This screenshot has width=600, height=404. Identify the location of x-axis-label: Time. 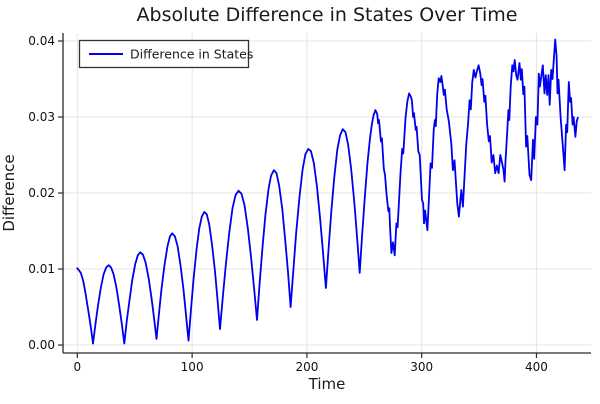
(327, 384).